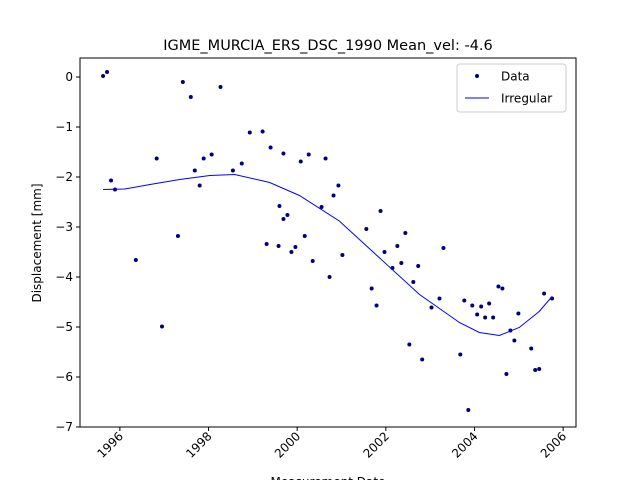 This screenshot has height=480, width=640. What do you see at coordinates (64, 427) in the screenshot?
I see `y-tick-label: −7` at bounding box center [64, 427].